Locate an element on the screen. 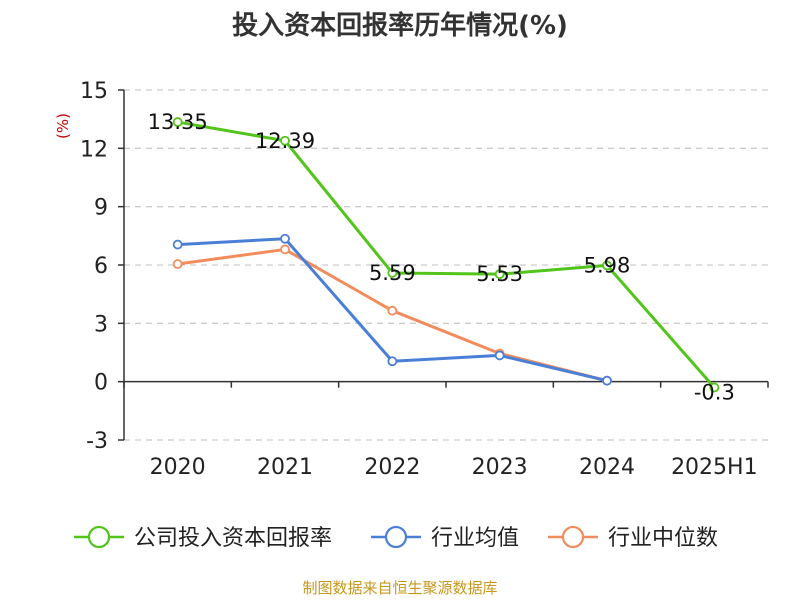 The width and height of the screenshot is (800, 600). data-label: 5.98 is located at coordinates (607, 265).